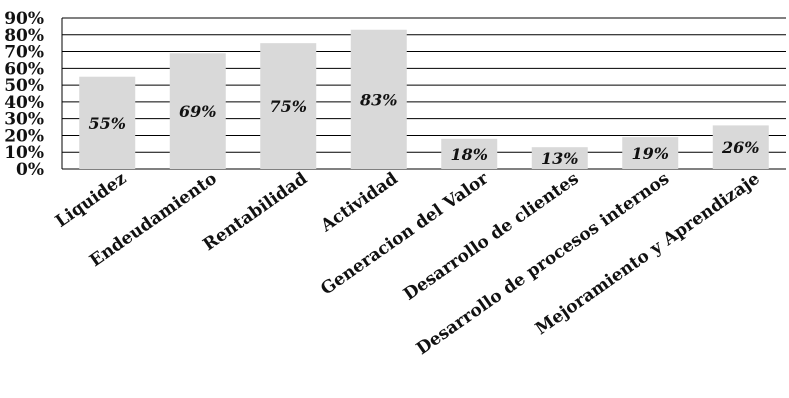 The width and height of the screenshot is (789, 398). What do you see at coordinates (30, 170) in the screenshot?
I see `y-tick-label: 0%` at bounding box center [30, 170].